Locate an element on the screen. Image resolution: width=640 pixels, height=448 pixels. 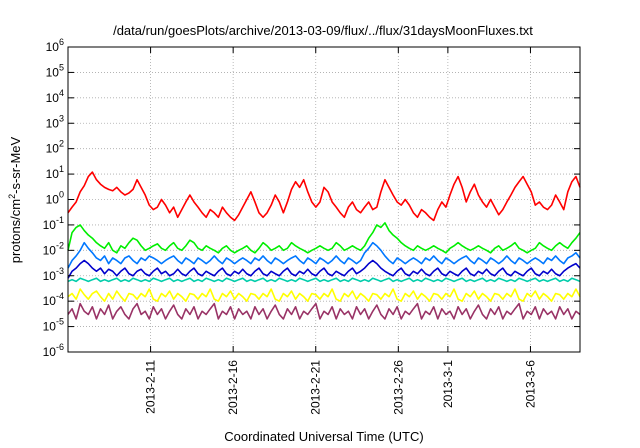
y-tick-label: 10¹ is located at coordinates (55, 172).